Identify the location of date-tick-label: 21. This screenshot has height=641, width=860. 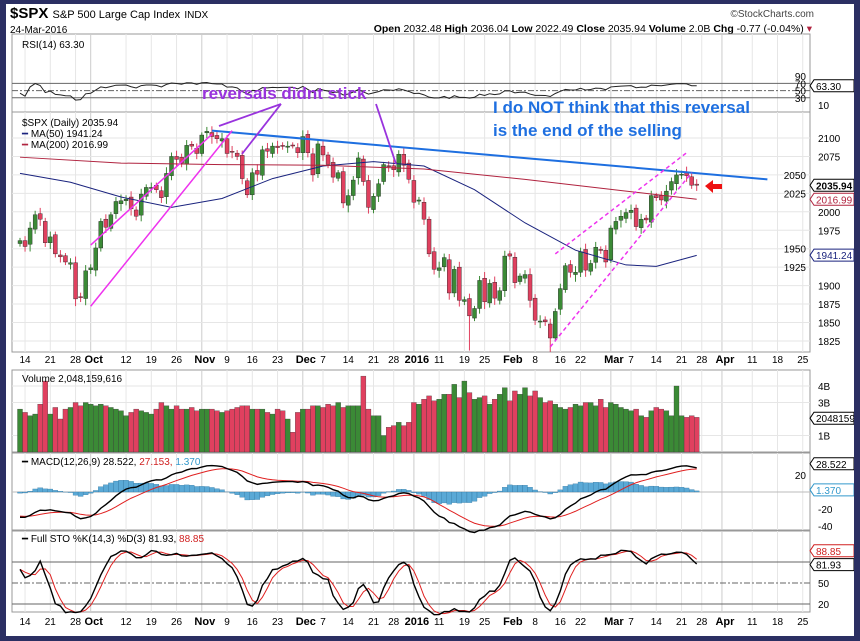
(51, 360).